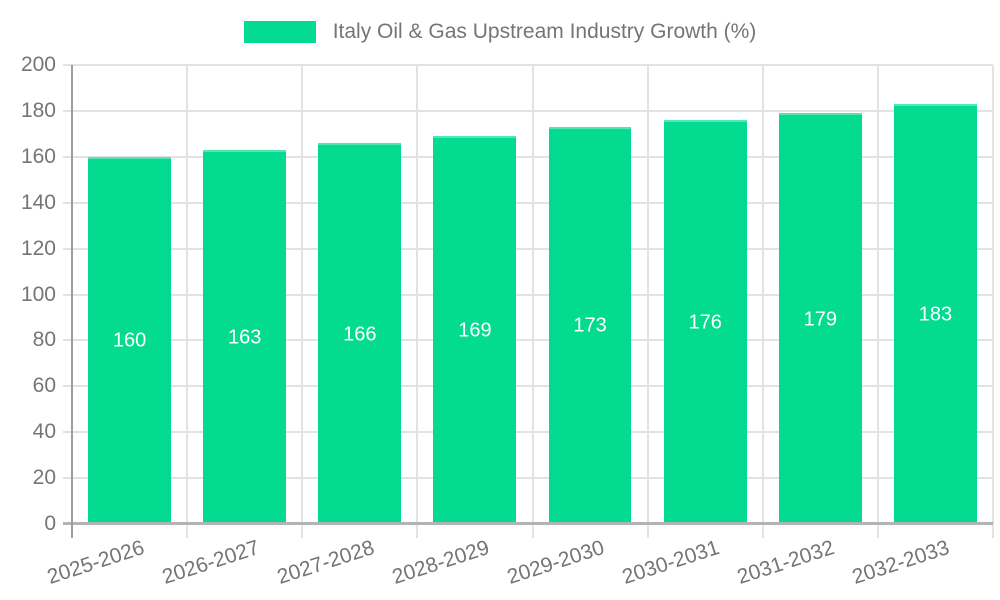 This screenshot has height=600, width=1000. I want to click on bar-2028-2029: 169, so click(475, 330).